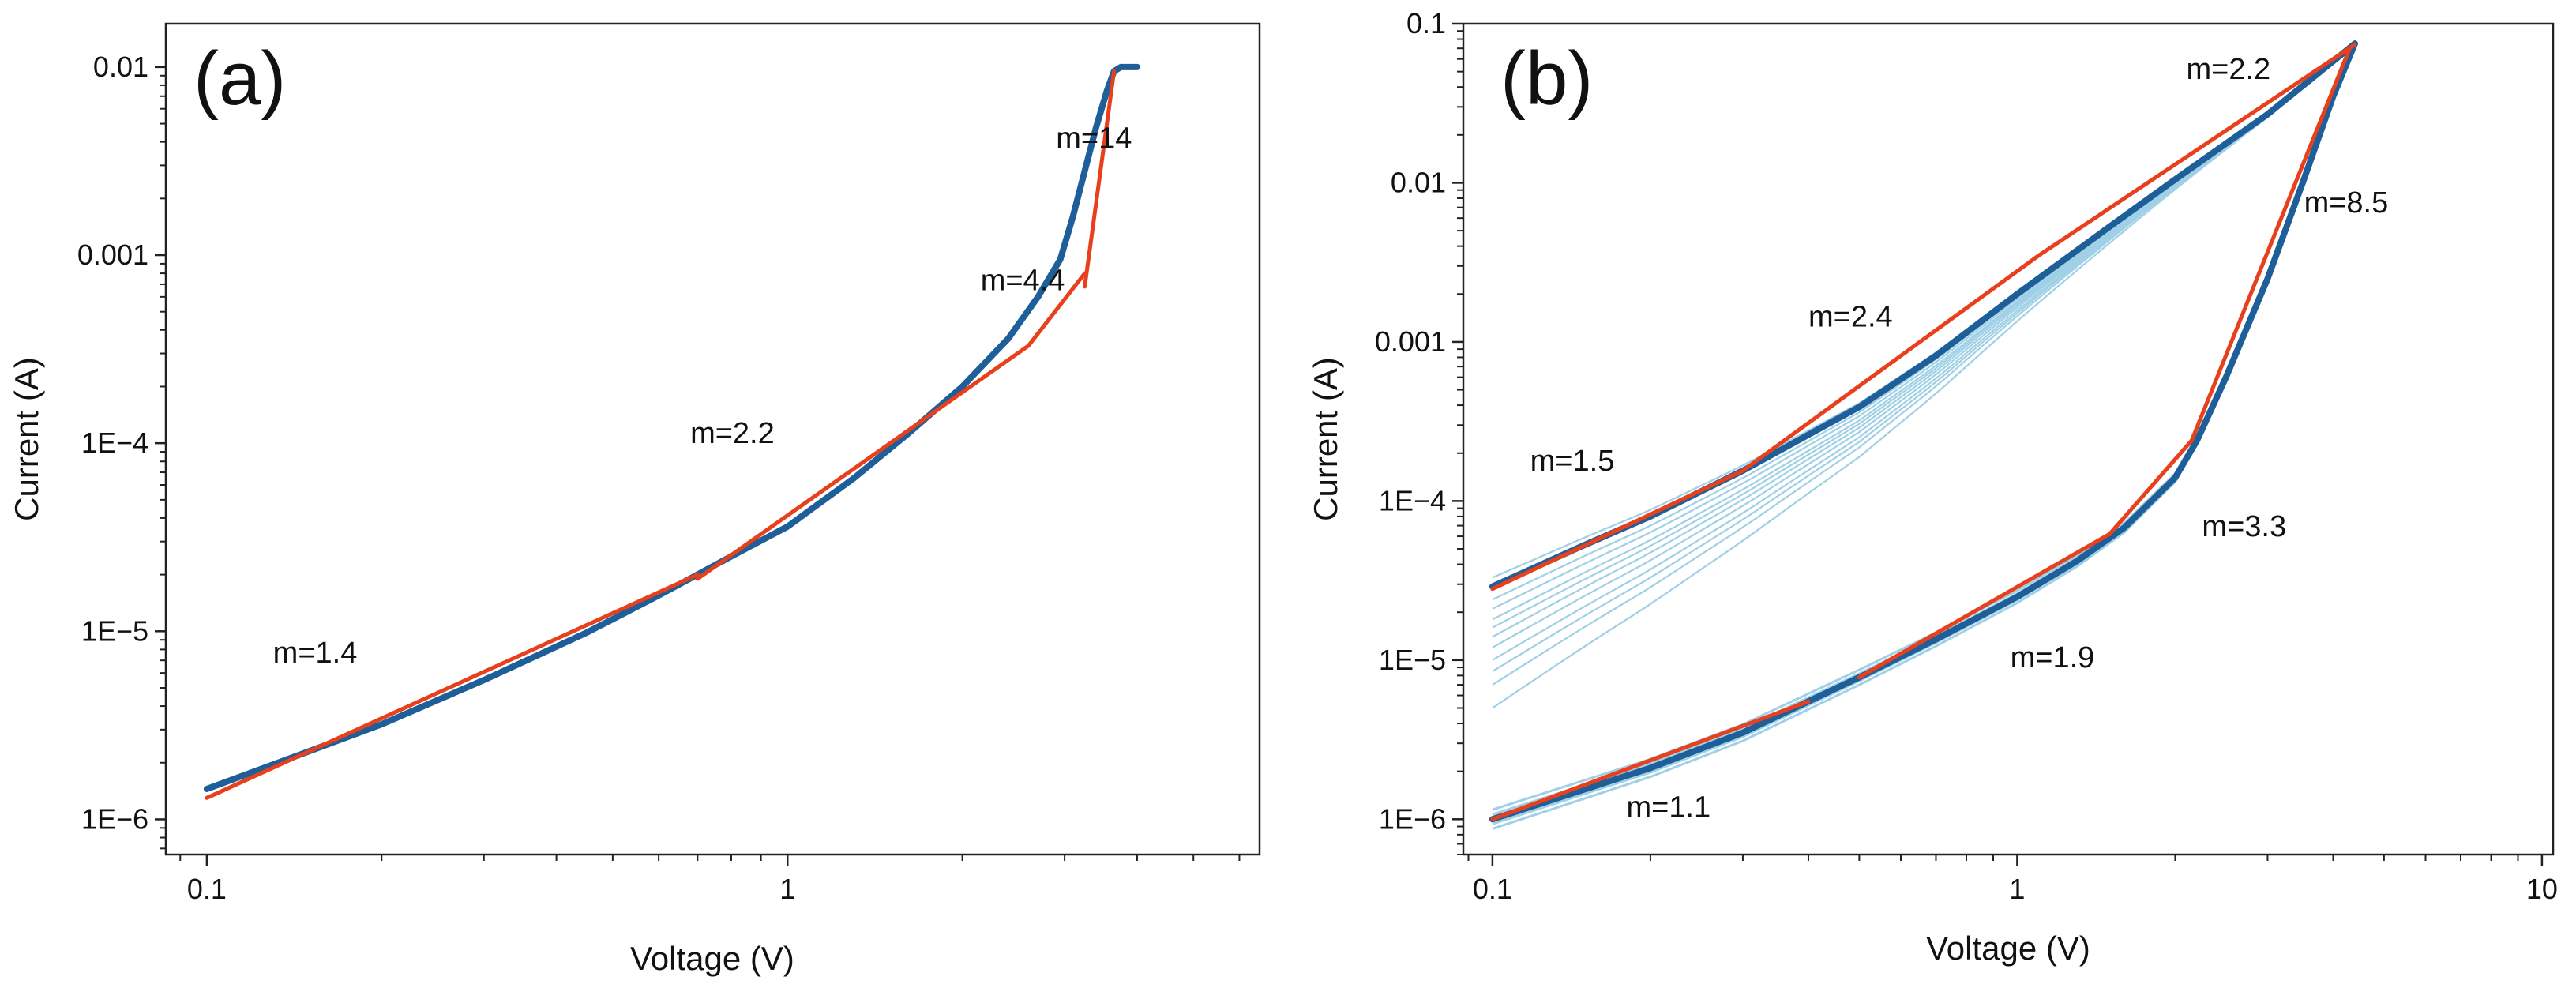 The width and height of the screenshot is (2576, 1003). What do you see at coordinates (1669, 808) in the screenshot?
I see `slope-annotation: m=1.1` at bounding box center [1669, 808].